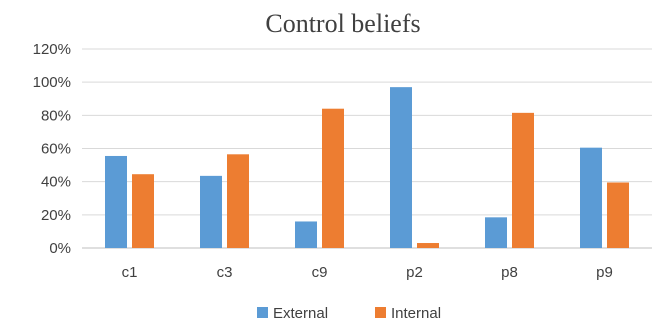 The width and height of the screenshot is (659, 329). What do you see at coordinates (116, 201) in the screenshot?
I see `bar-external-c1` at bounding box center [116, 201].